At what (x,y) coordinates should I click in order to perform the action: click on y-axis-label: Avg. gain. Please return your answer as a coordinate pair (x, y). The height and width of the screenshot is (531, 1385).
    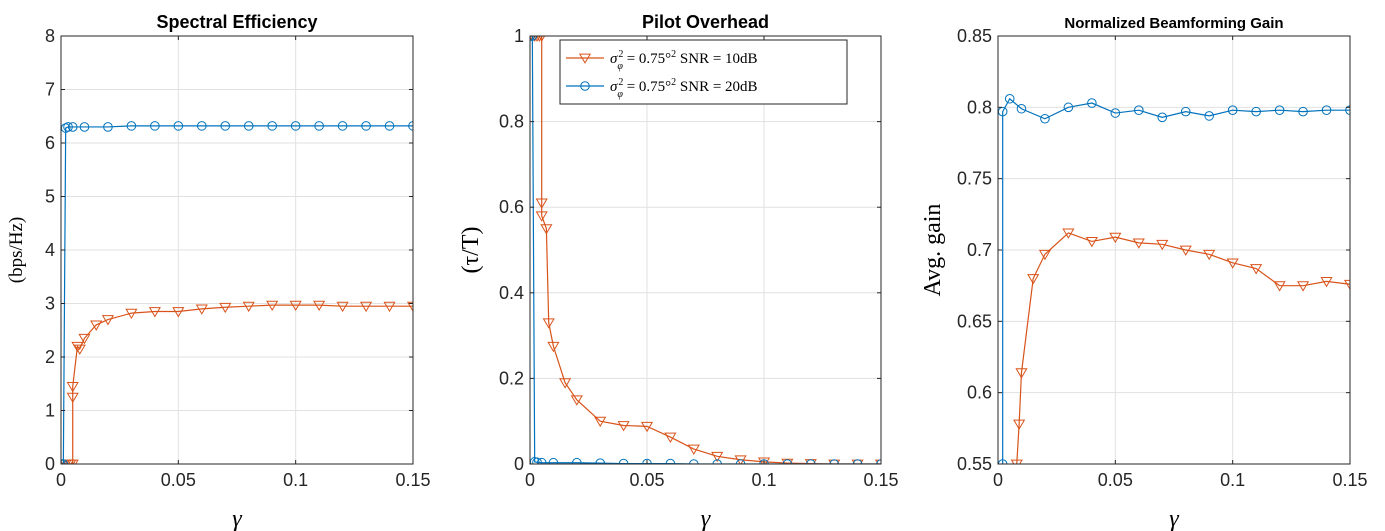
    Looking at the image, I should click on (933, 250).